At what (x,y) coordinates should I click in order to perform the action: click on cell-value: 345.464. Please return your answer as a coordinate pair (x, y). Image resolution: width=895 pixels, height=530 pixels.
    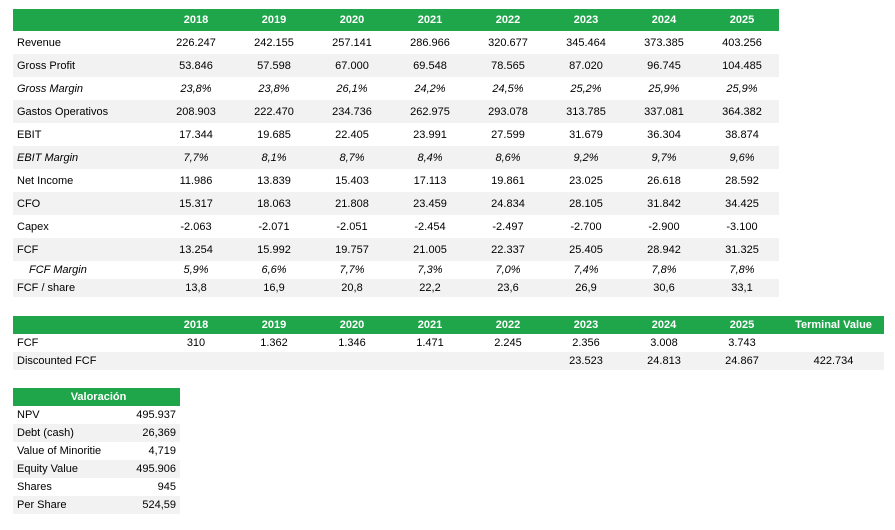
    Looking at the image, I should click on (586, 42).